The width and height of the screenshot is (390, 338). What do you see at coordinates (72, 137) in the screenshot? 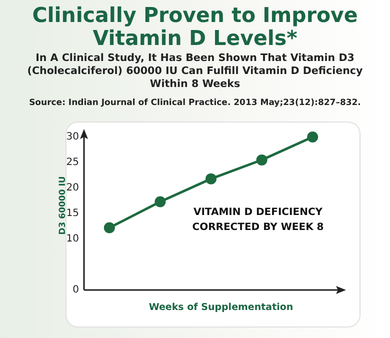
I see `y-tick-label: 30` at bounding box center [72, 137].